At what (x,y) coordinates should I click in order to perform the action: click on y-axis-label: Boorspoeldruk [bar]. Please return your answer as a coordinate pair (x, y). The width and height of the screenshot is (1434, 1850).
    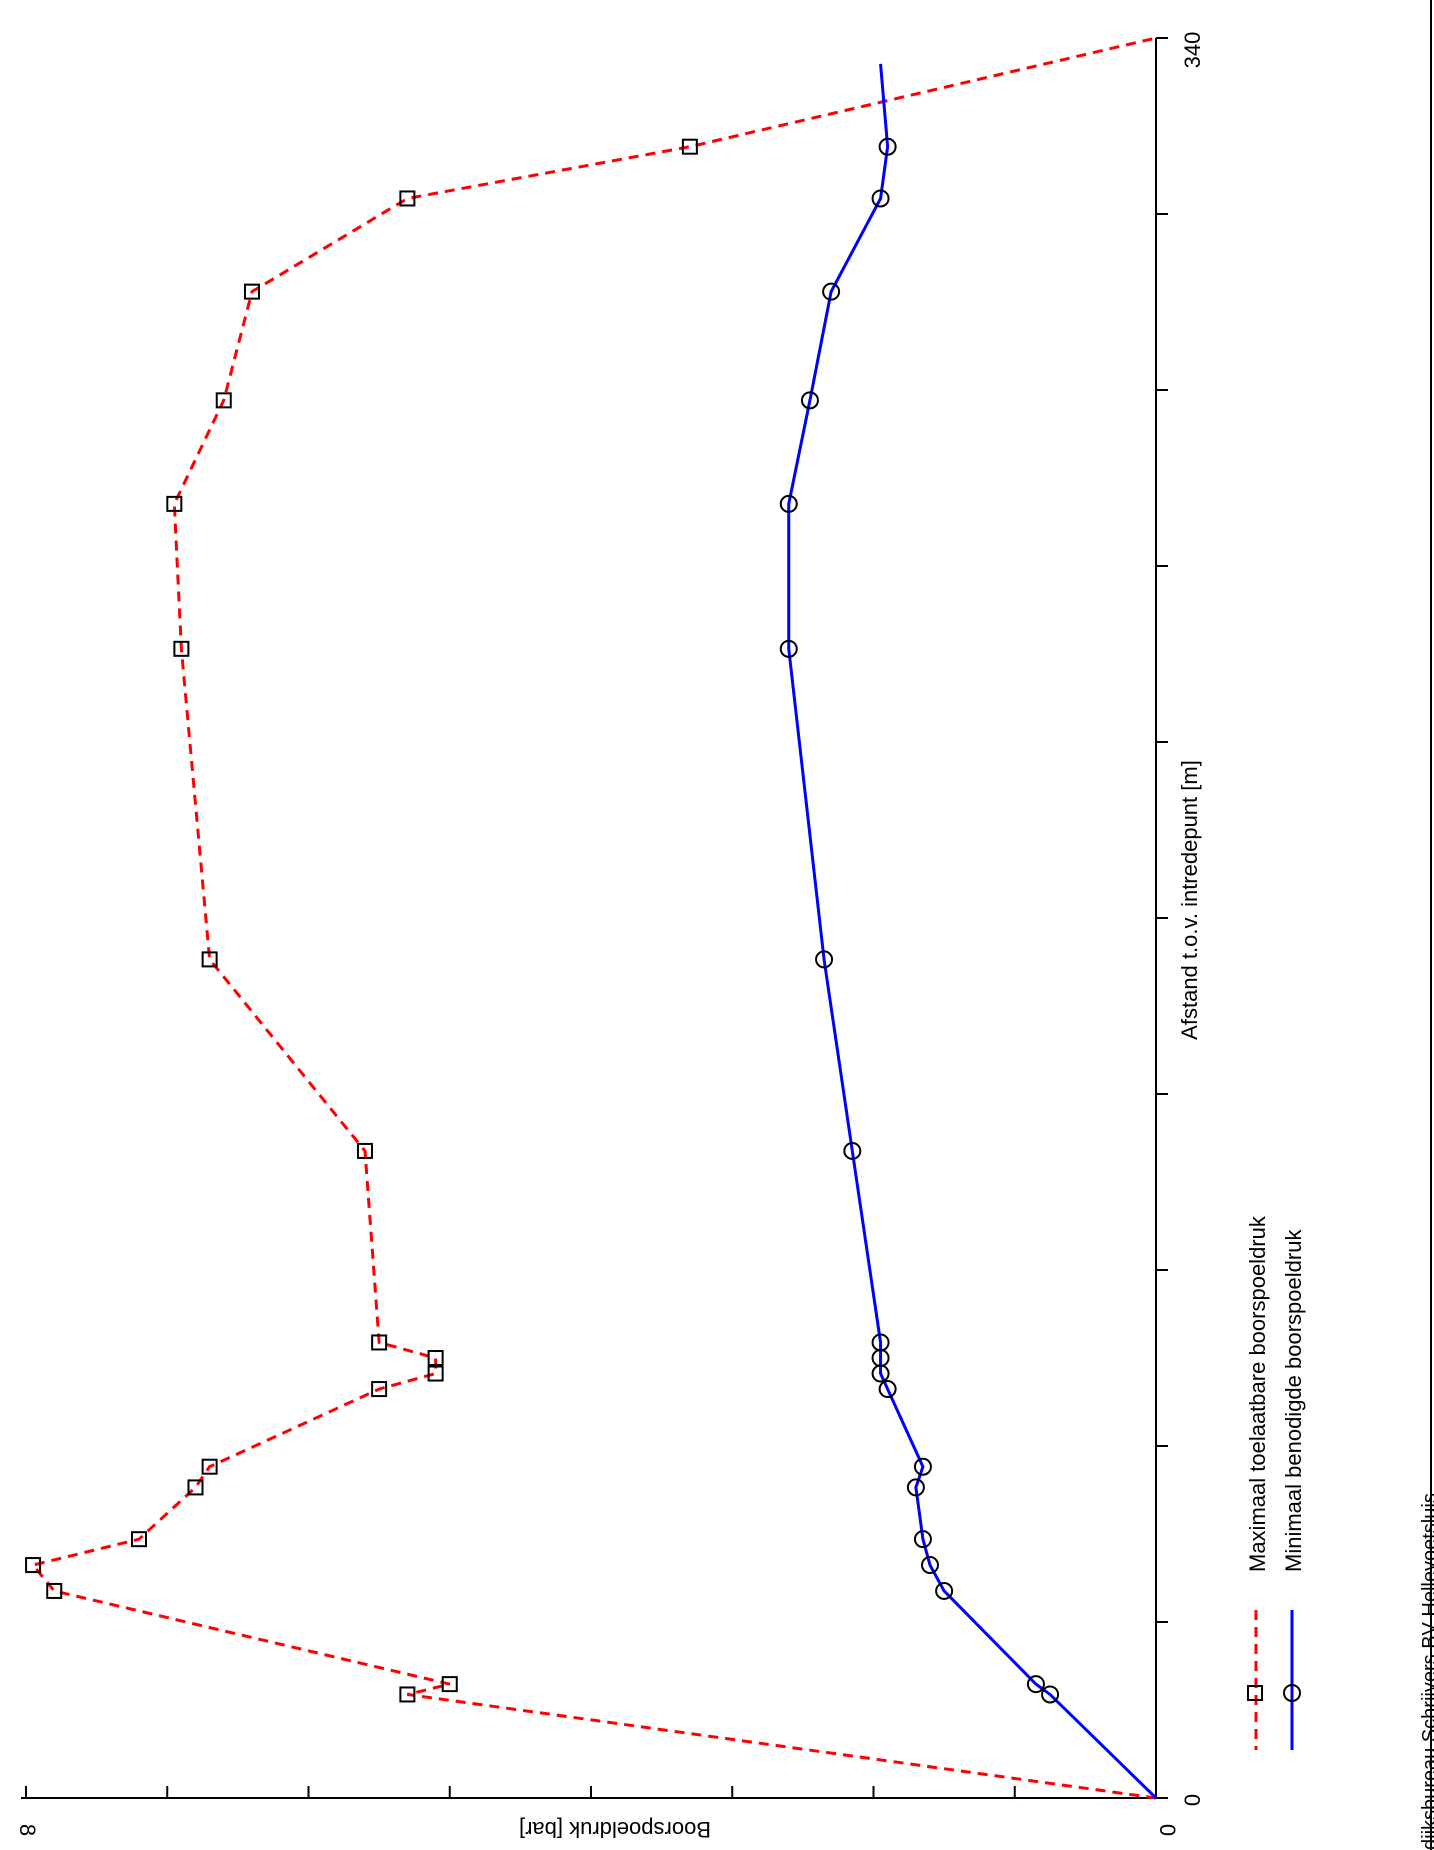
    Looking at the image, I should click on (615, 1829).